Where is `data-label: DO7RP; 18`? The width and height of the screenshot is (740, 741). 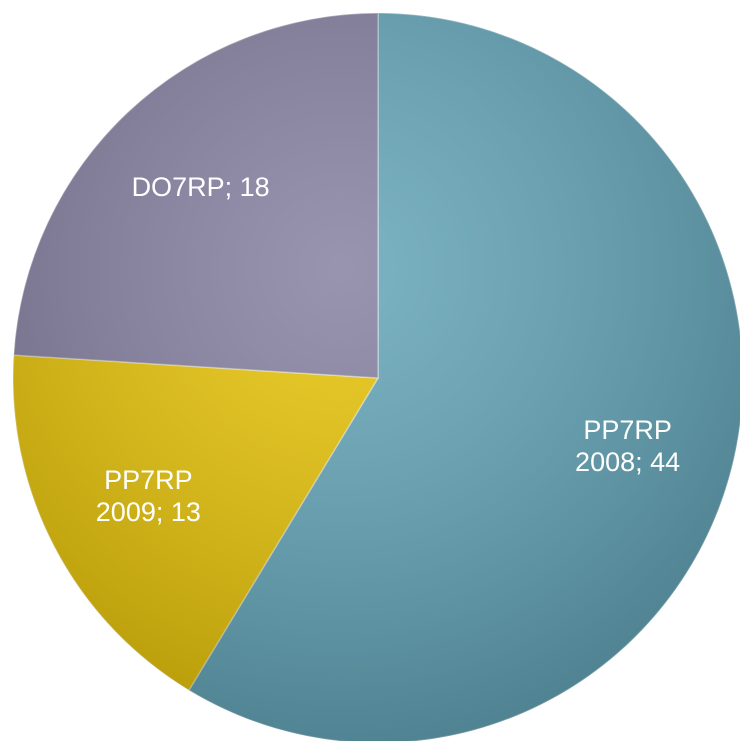 data-label: DO7RP; 18 is located at coordinates (201, 187).